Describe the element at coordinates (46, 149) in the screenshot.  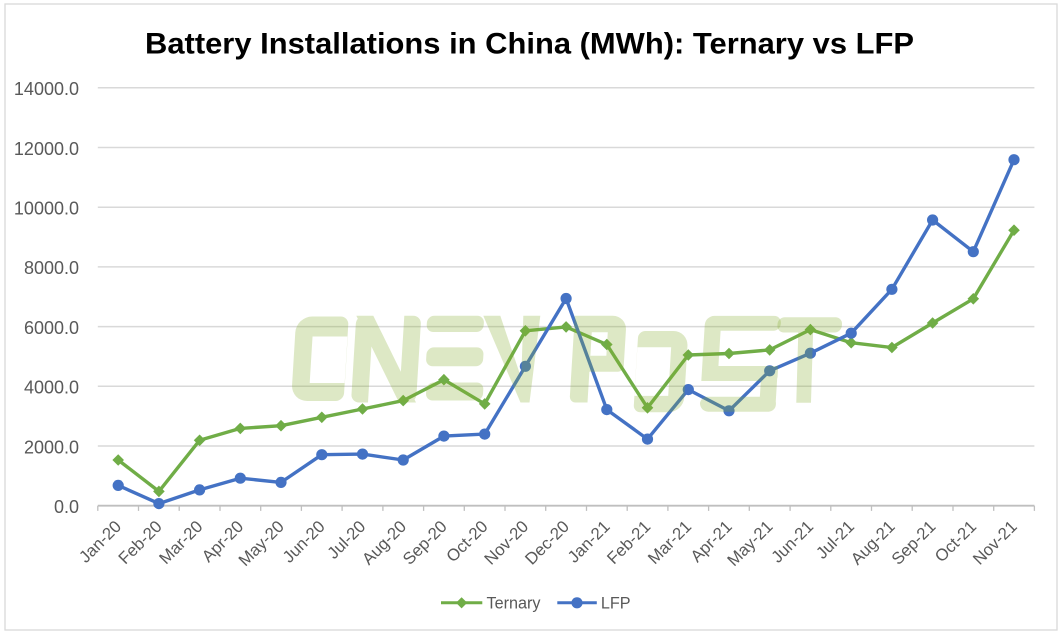
I see `svg-text: 12000.0` at that location.